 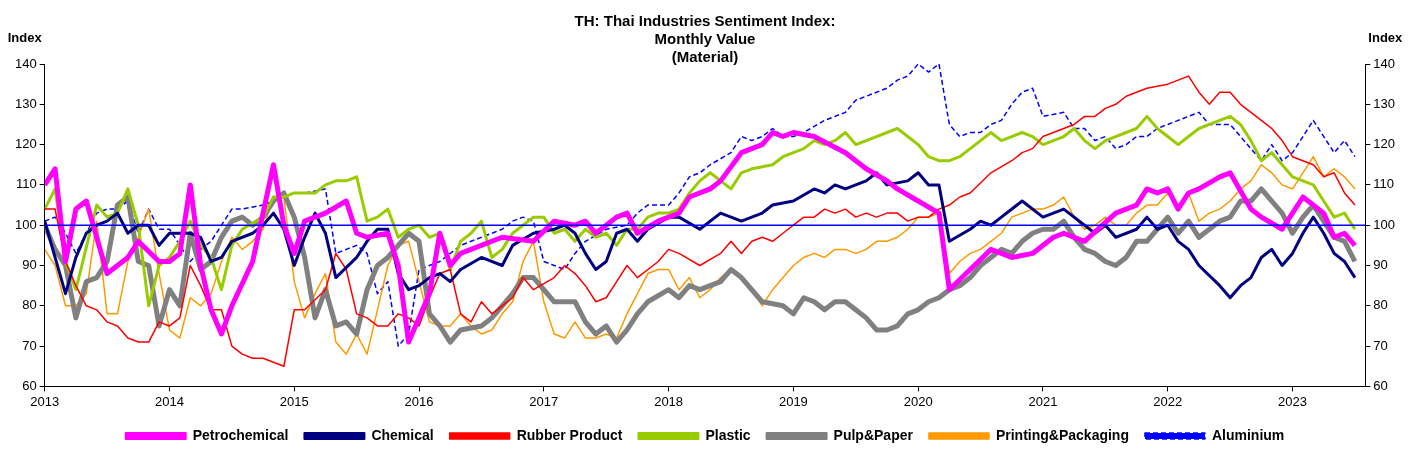 What do you see at coordinates (1380, 265) in the screenshot?
I see `y2-tick-label: 90` at bounding box center [1380, 265].